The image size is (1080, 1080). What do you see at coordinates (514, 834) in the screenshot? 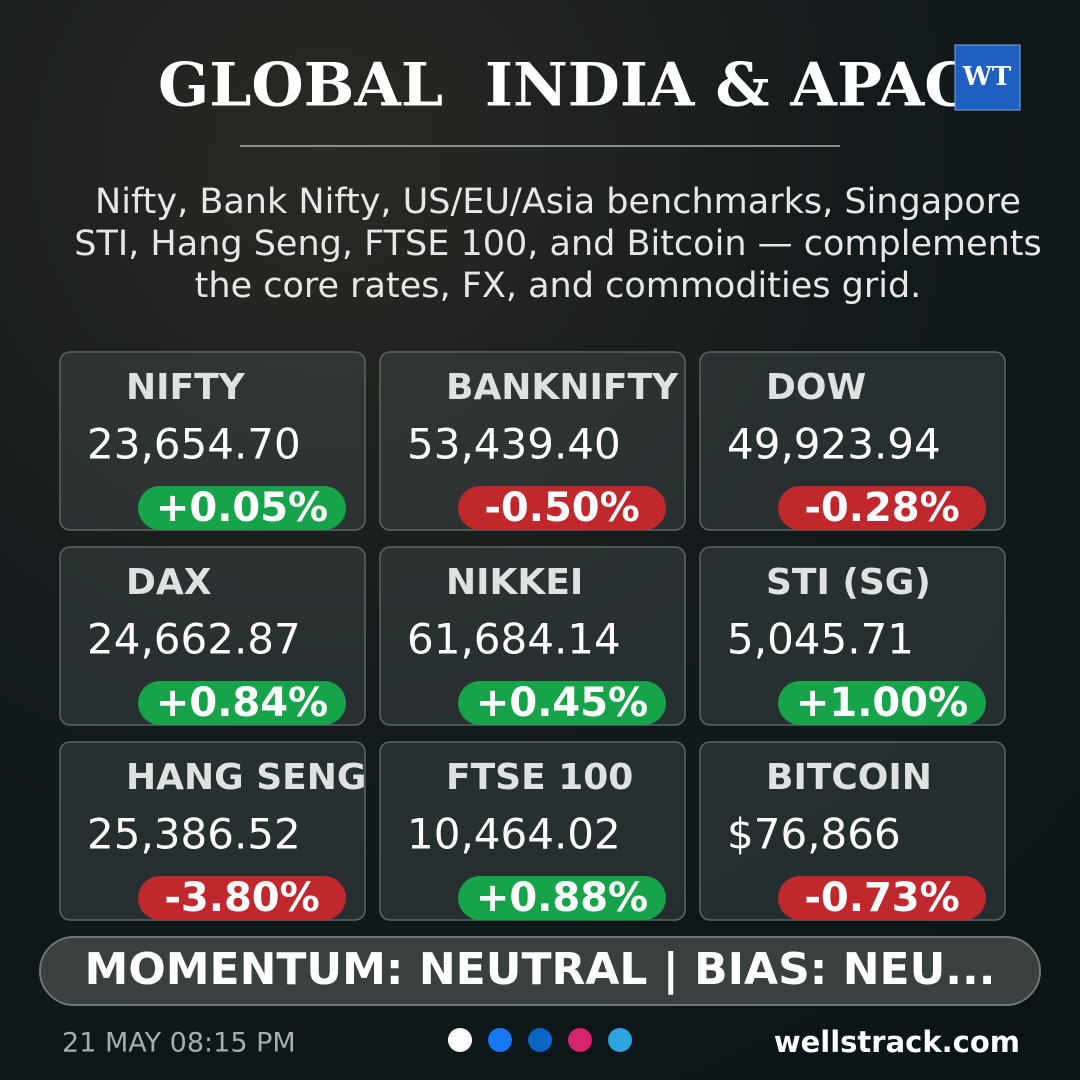
I see `card-value: 10,464.02` at bounding box center [514, 834].